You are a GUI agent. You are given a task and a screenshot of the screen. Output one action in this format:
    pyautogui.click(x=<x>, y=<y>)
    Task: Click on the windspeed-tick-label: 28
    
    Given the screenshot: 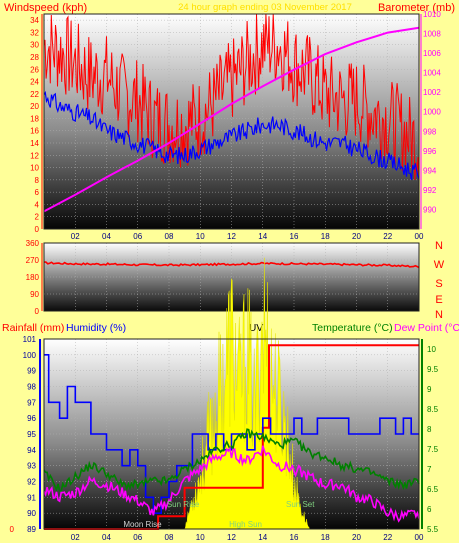 What is the action you would take?
    pyautogui.click(x=34, y=57)
    